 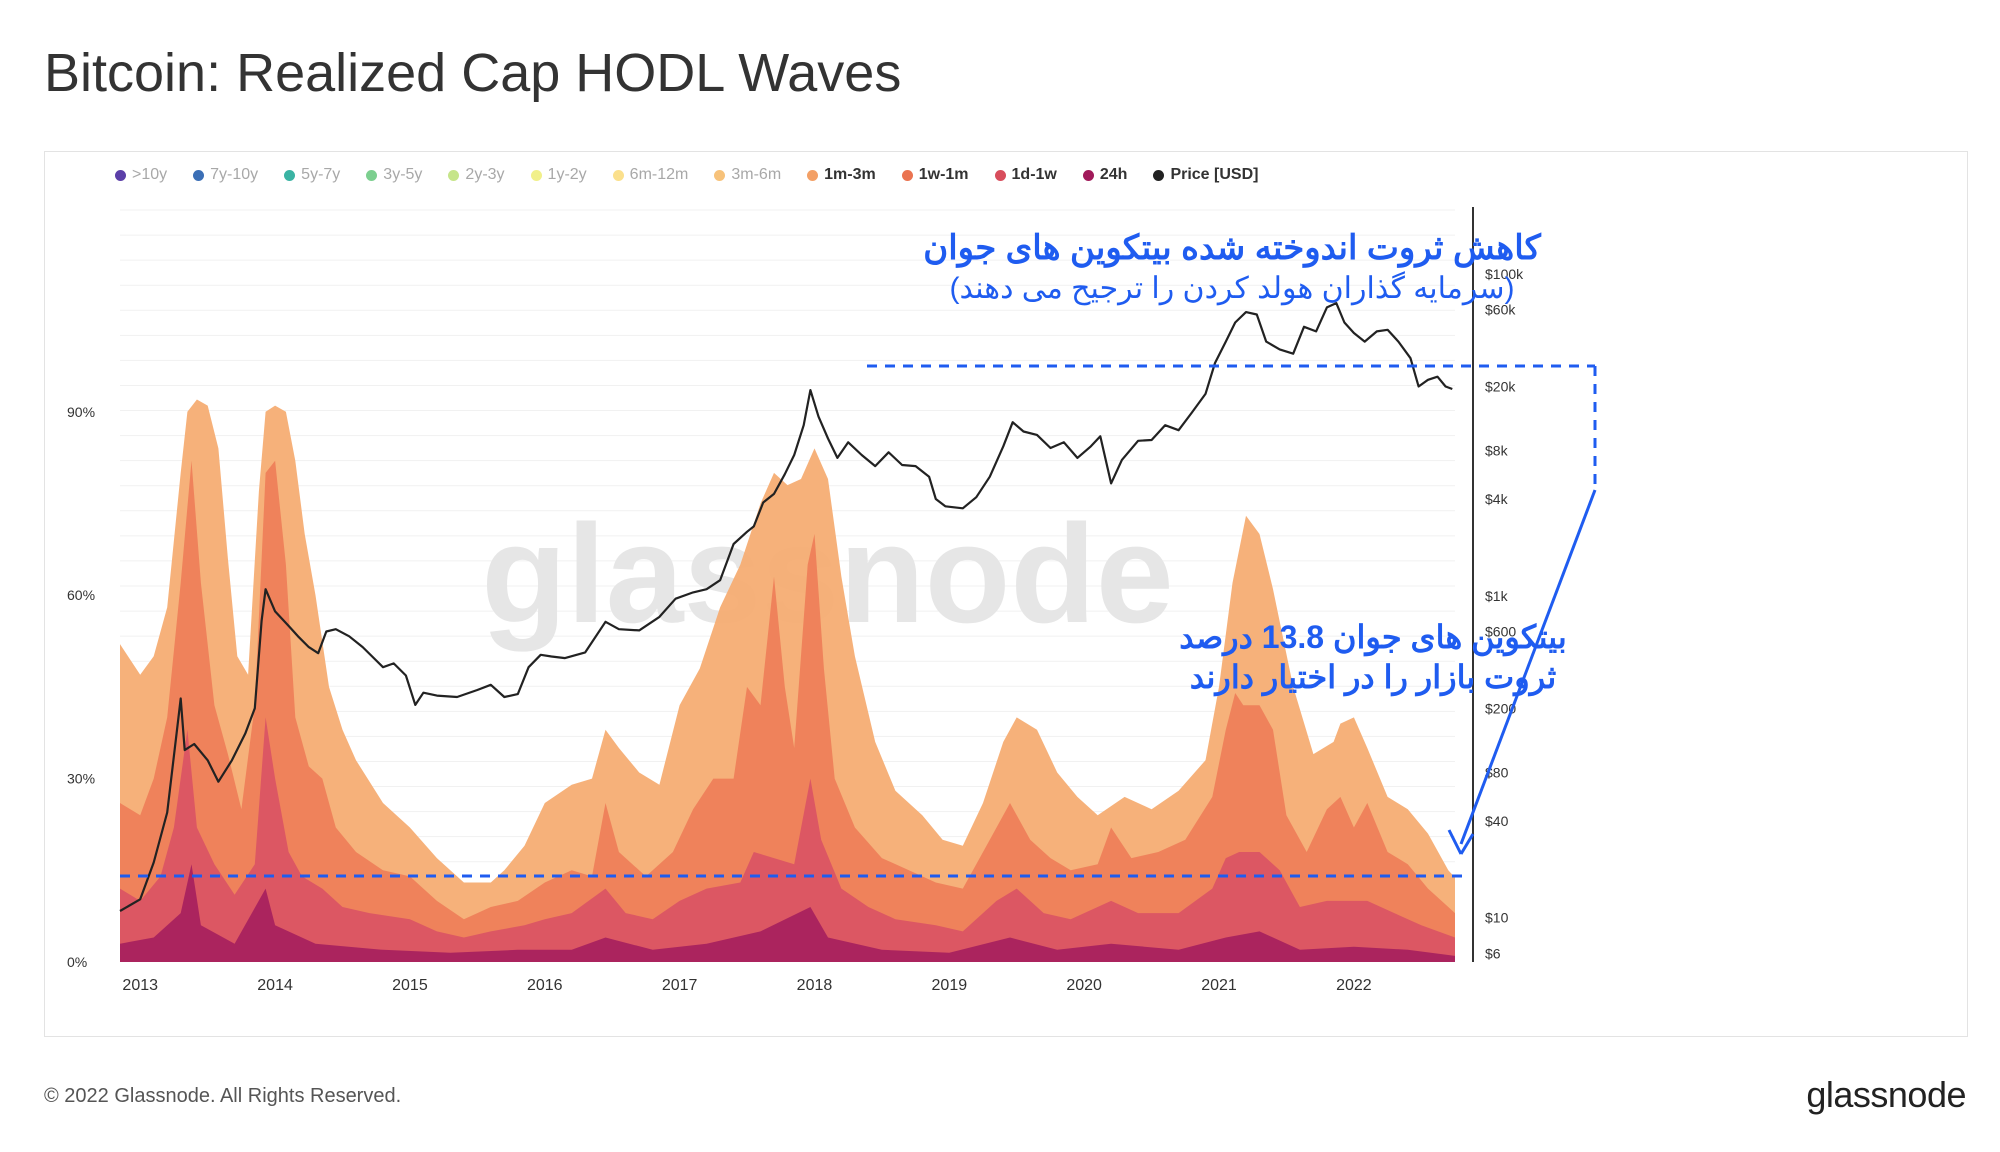 What do you see at coordinates (81, 412) in the screenshot?
I see `y-left-tick-label: 90%` at bounding box center [81, 412].